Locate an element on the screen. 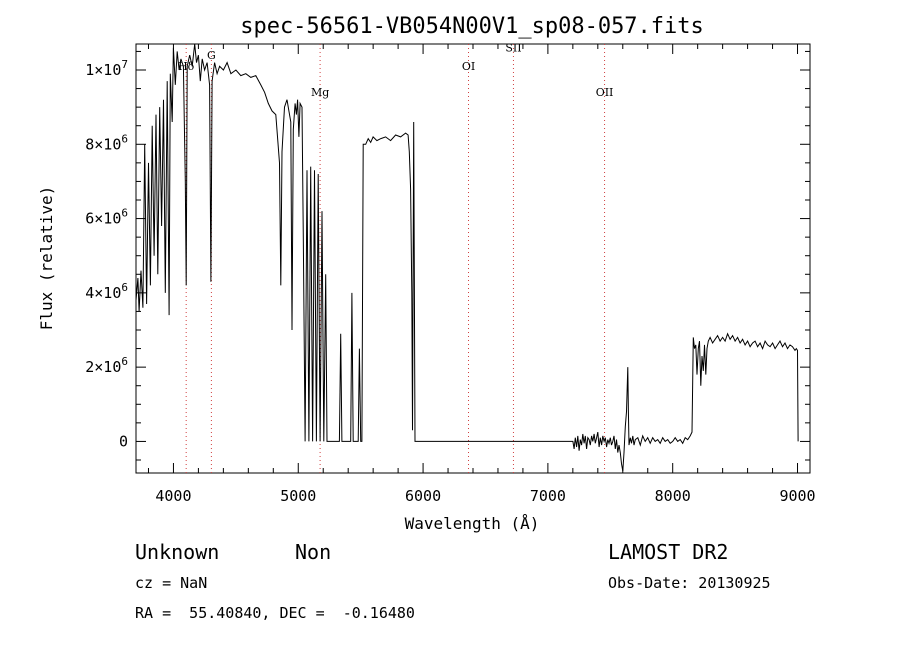 The width and height of the screenshot is (900, 650). class-label: Unknown is located at coordinates (177, 552).